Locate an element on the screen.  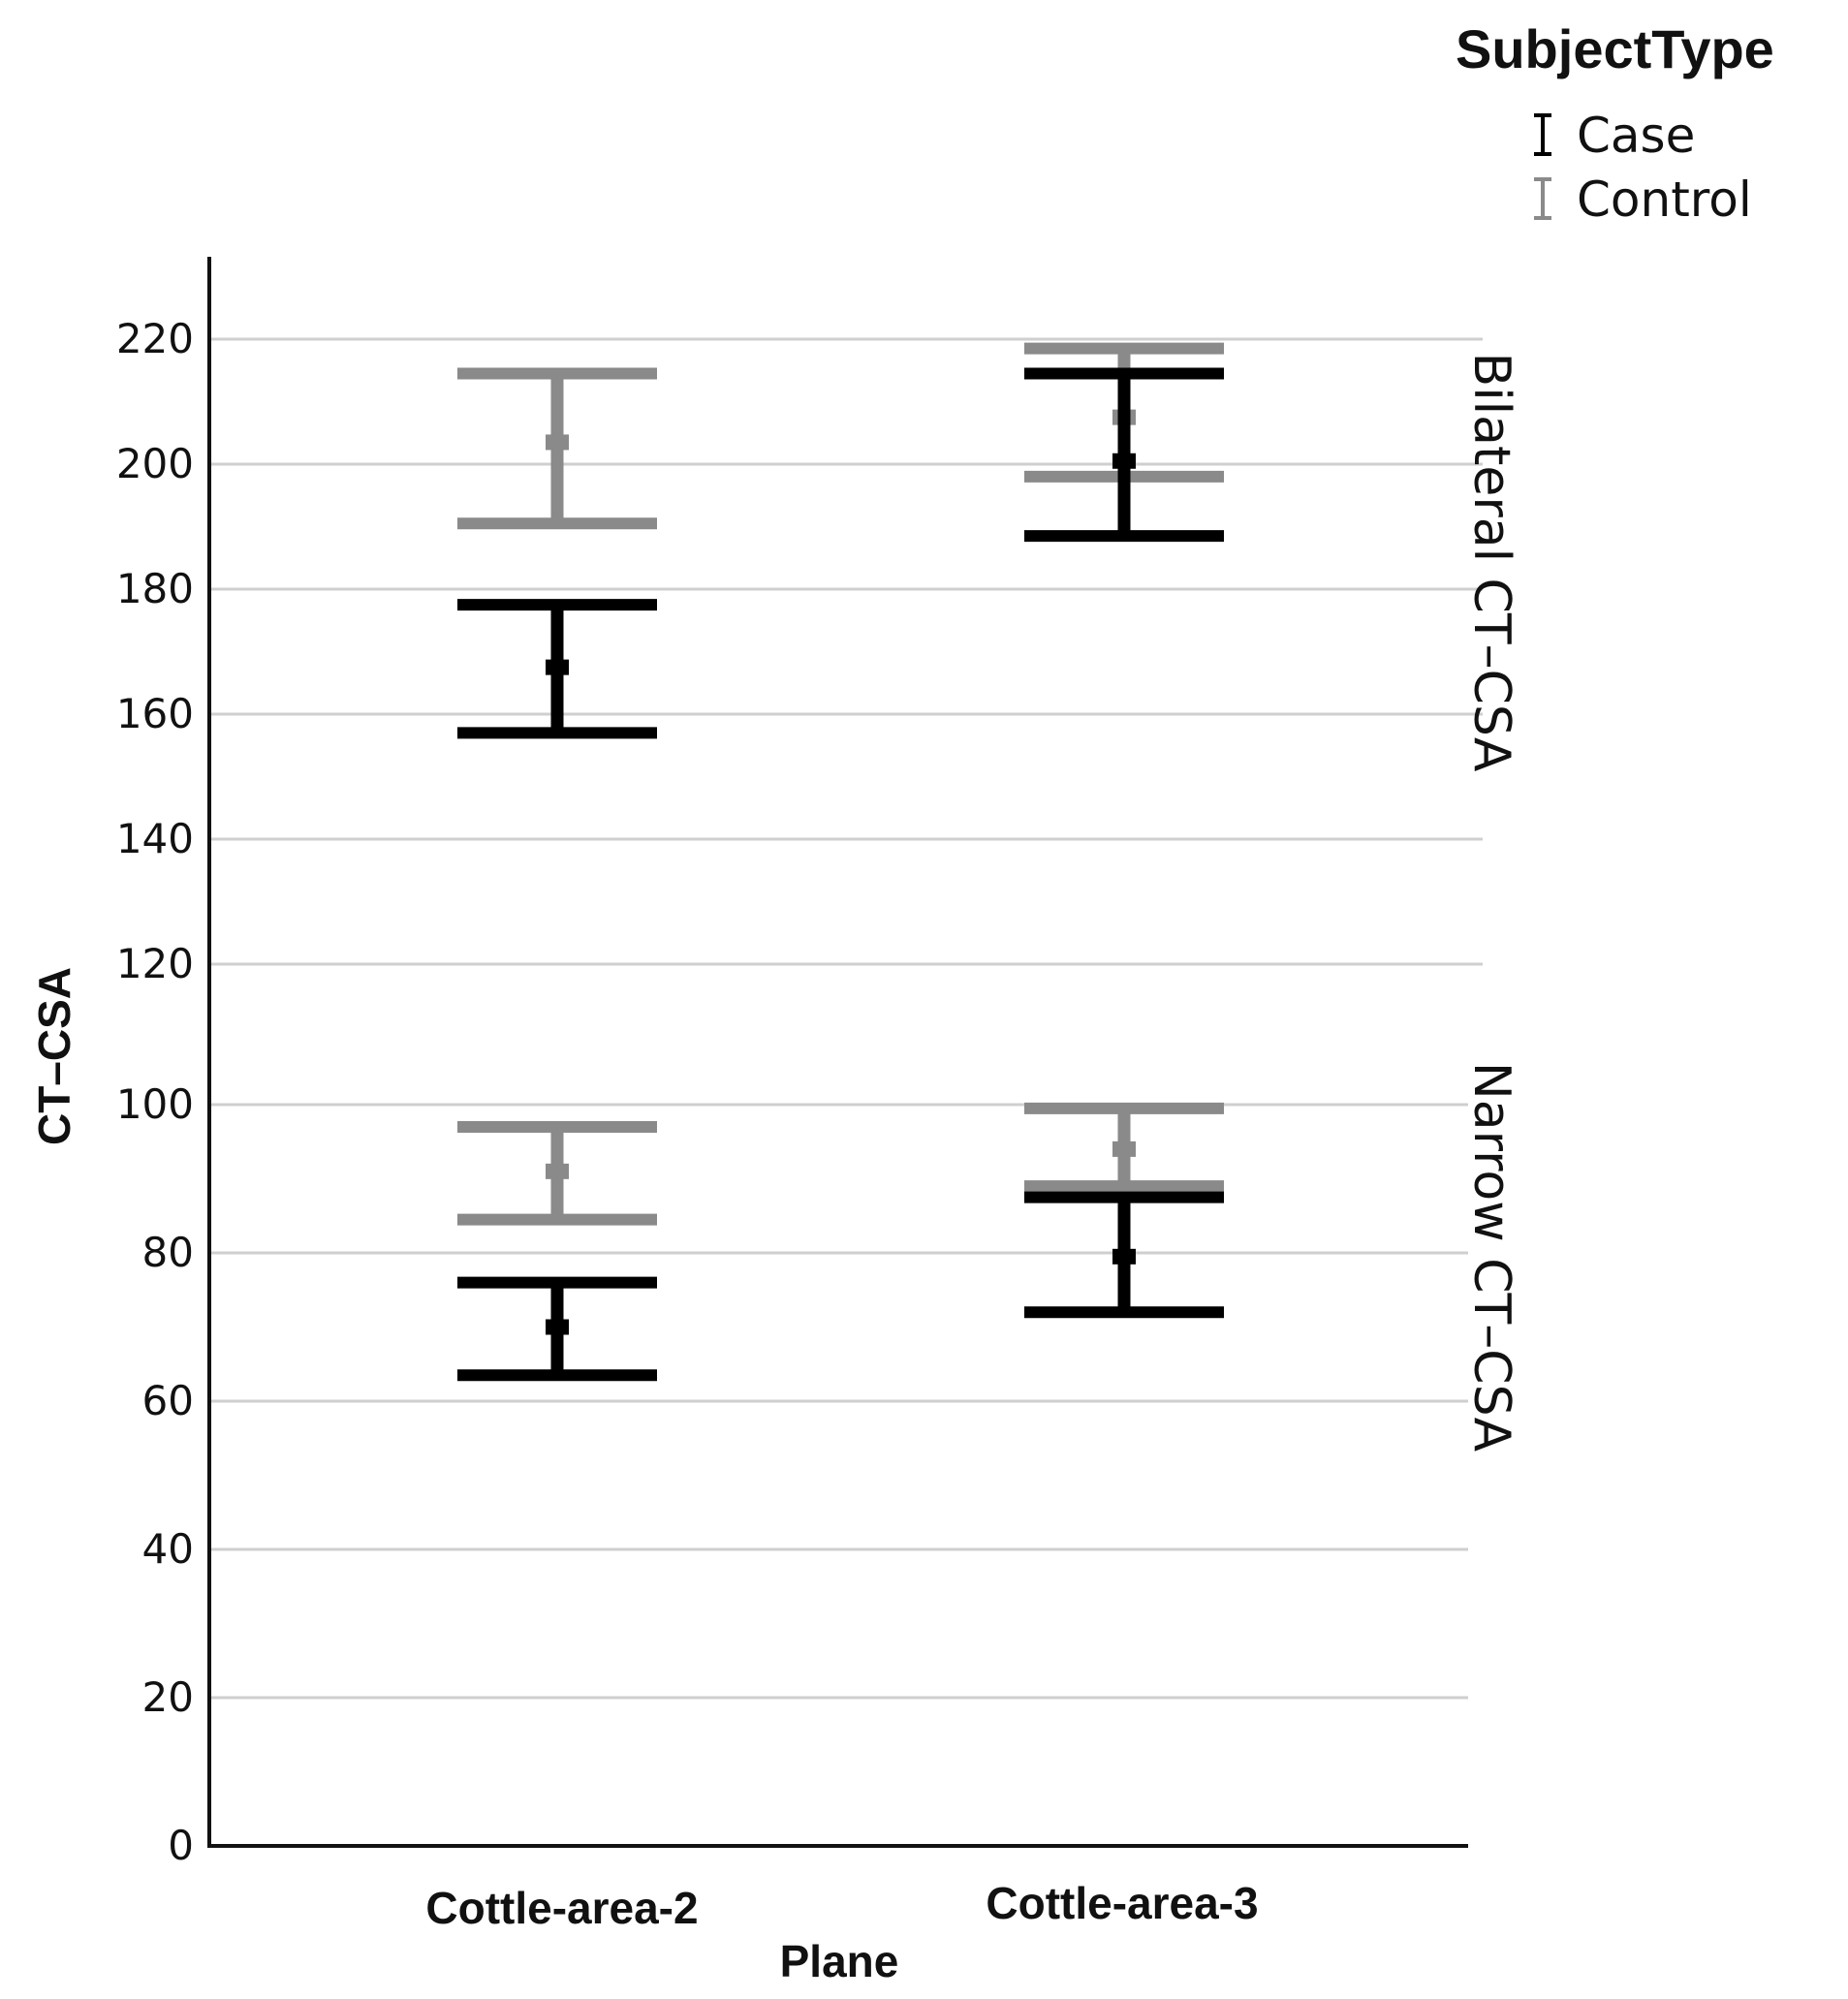
y-tick-label-1-60: 60 is located at coordinates (168, 1400).